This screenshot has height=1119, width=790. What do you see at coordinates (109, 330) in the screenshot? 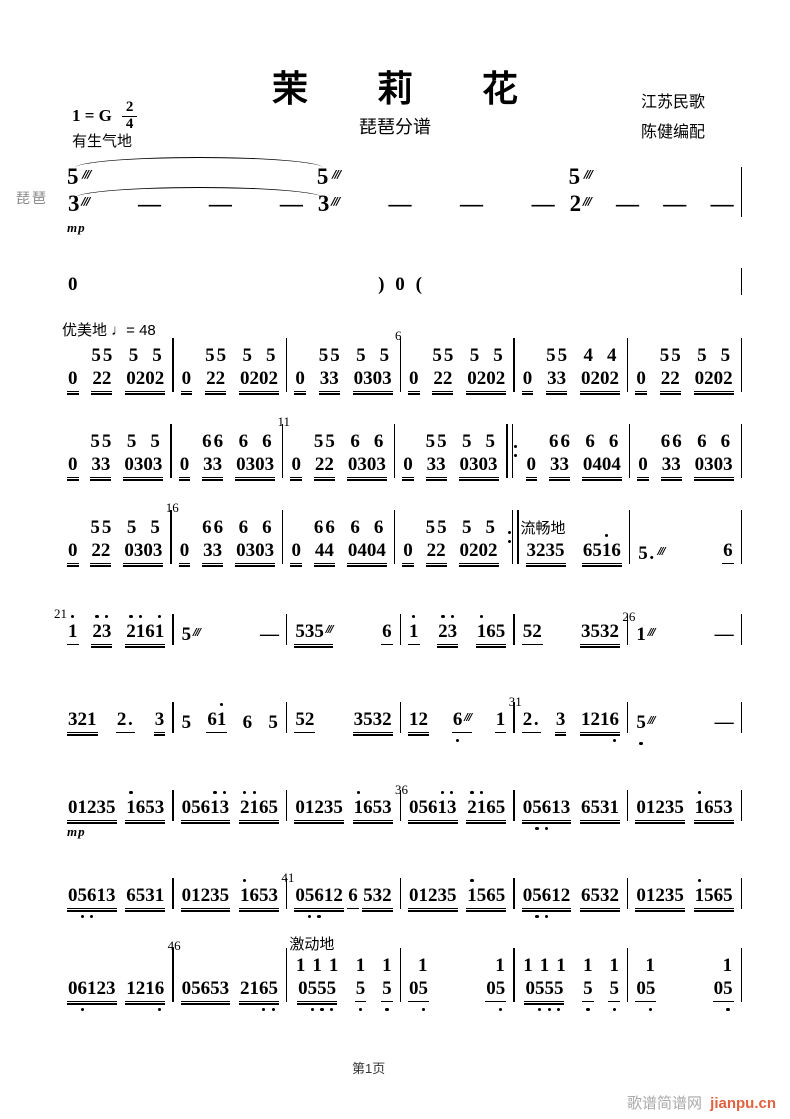
I see `tempo-label: 优美地 ♩= 48` at bounding box center [109, 330].